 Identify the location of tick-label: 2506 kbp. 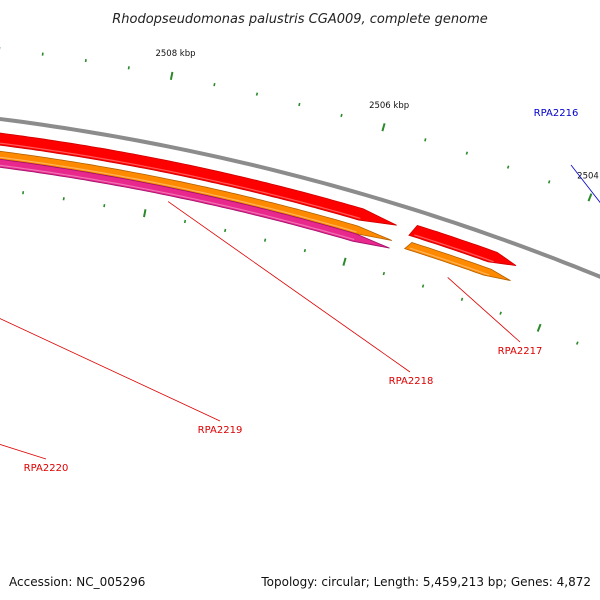
(389, 106).